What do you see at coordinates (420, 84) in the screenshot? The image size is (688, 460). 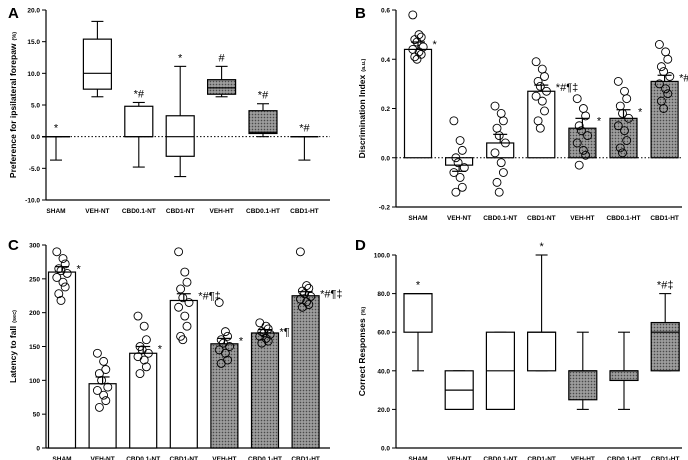 I see `bar-1: *` at bounding box center [420, 84].